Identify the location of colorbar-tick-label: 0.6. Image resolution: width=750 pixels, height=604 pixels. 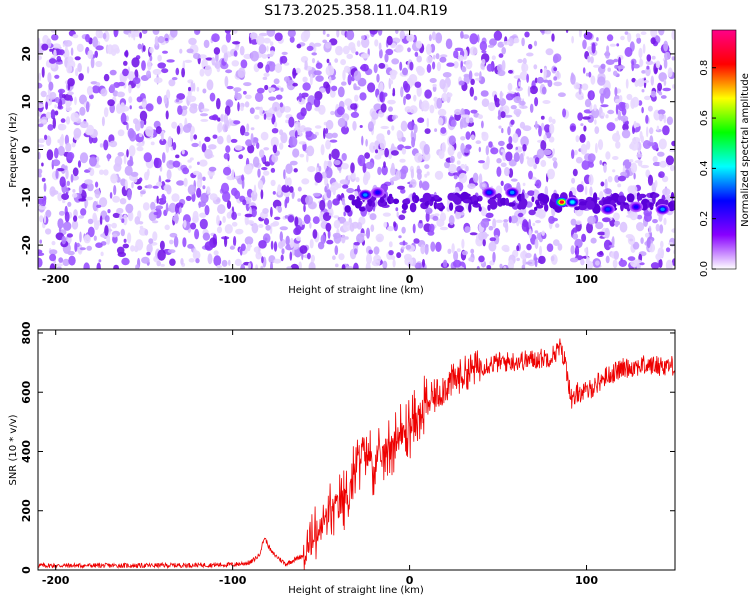
(704, 118).